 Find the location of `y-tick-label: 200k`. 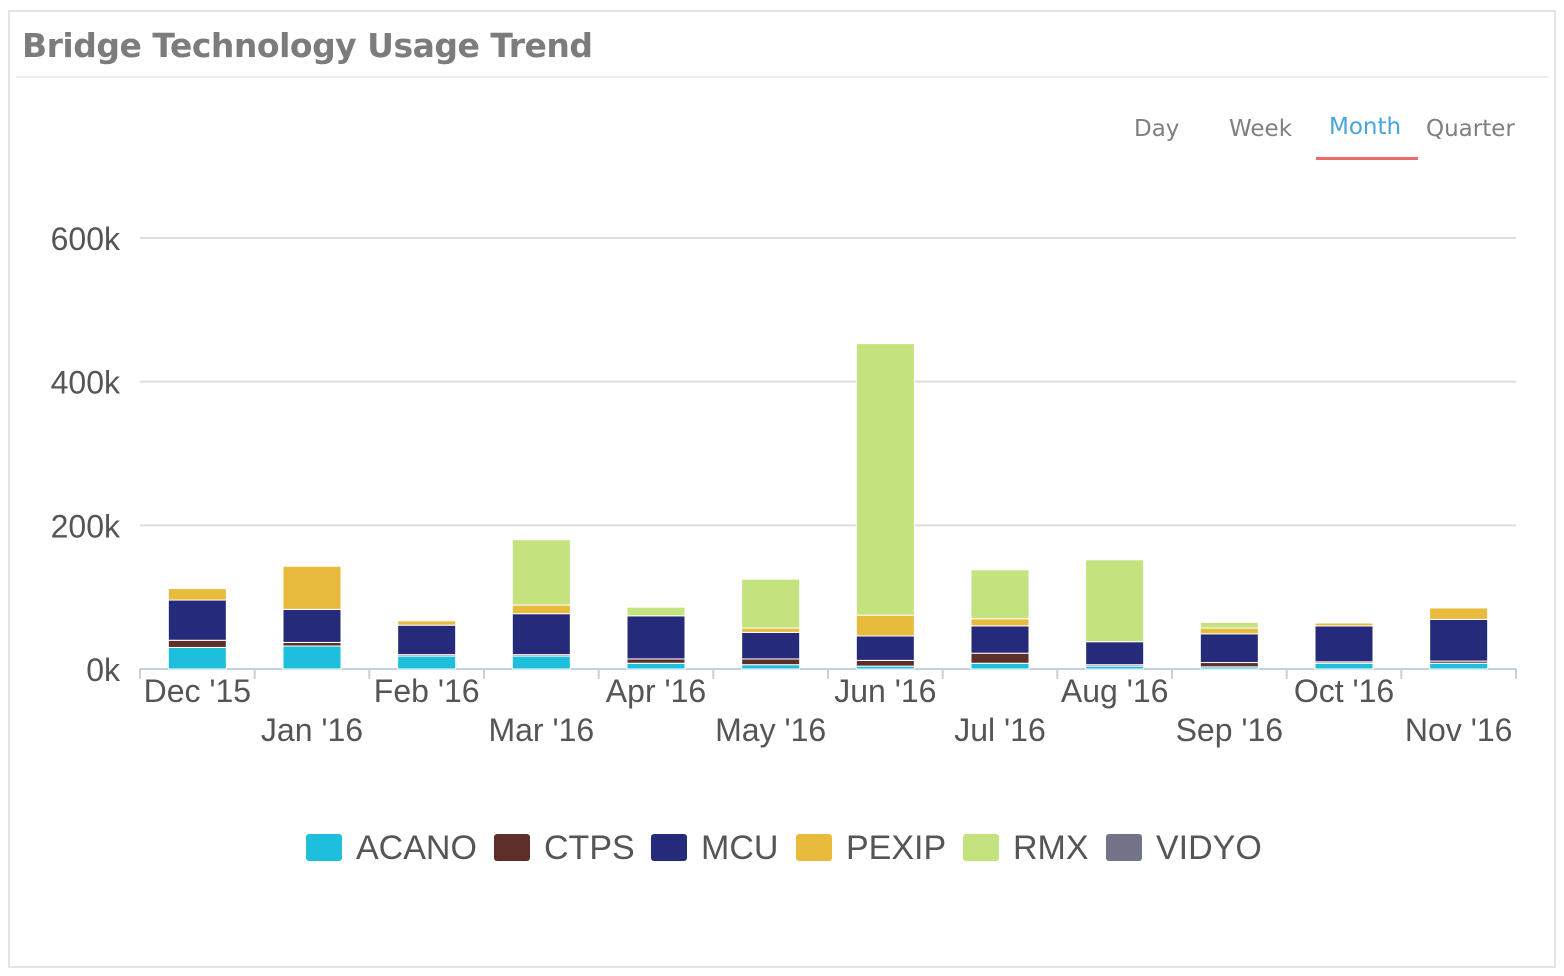

y-tick-label: 200k is located at coordinates (86, 526).